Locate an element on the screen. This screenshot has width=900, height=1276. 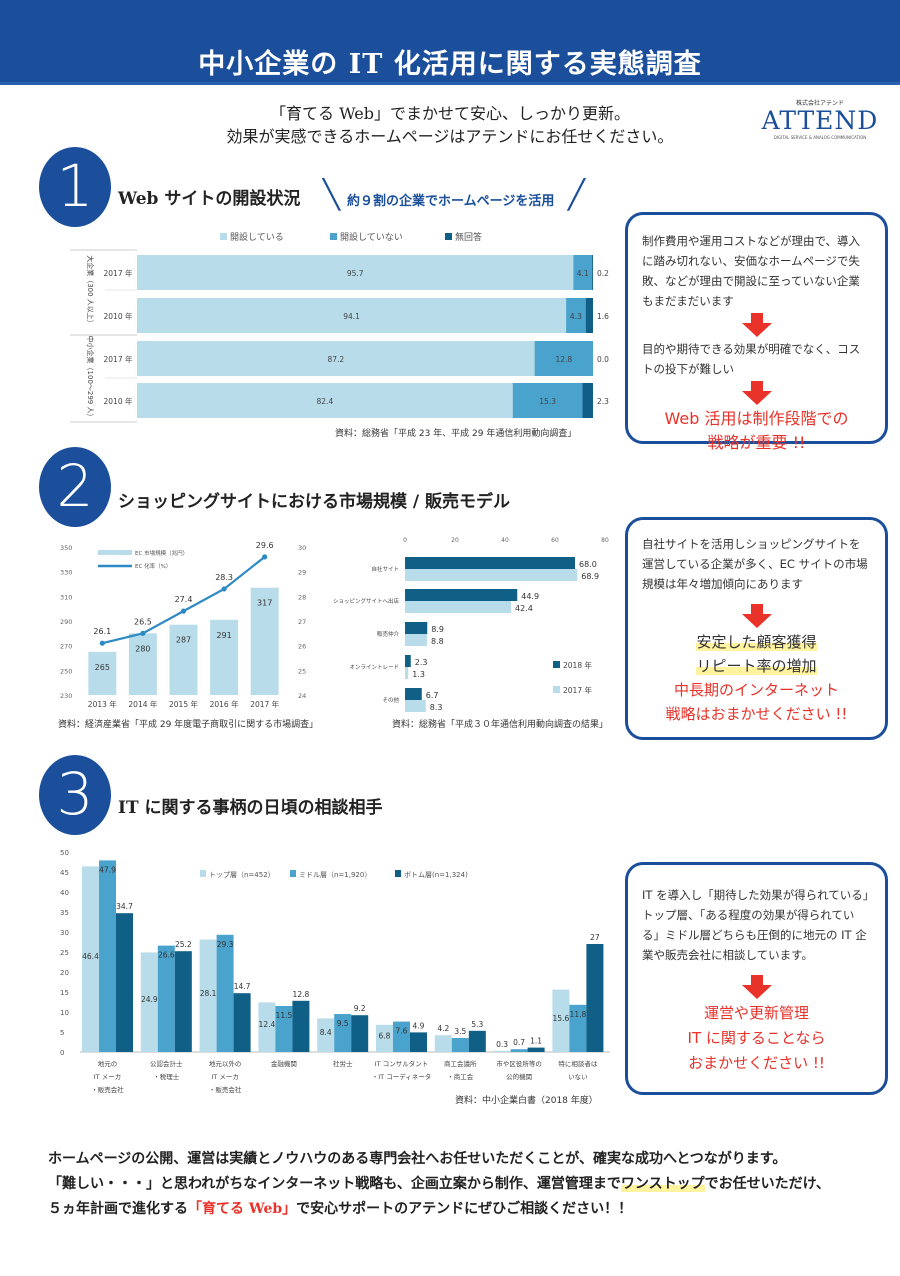
section3-source: 資料：中小企業白書（2018 年度） is located at coordinates (526, 1101).